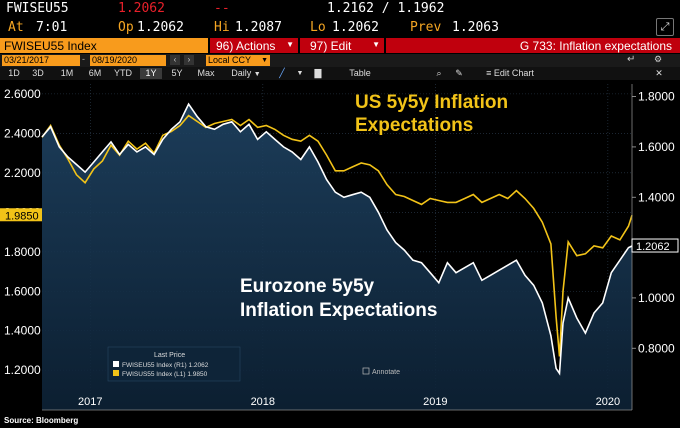  I want to click on left-tick-label-7: 1.2000, so click(22, 370).